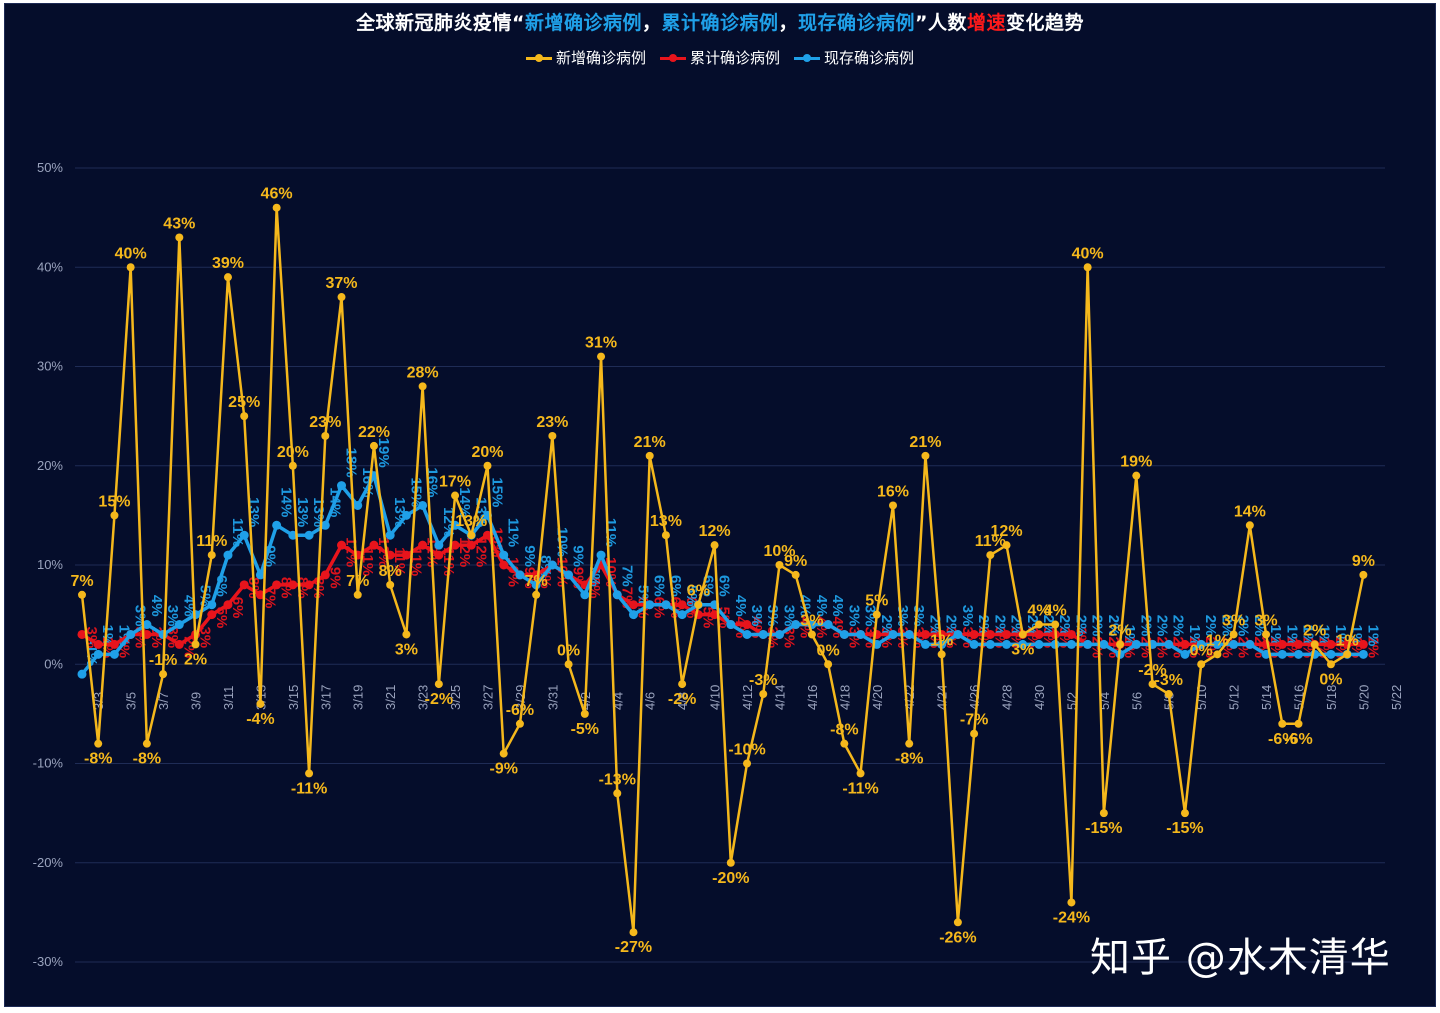 The width and height of the screenshot is (1440, 1013). What do you see at coordinates (1331, 697) in the screenshot?
I see `x-tick-label: 5/18` at bounding box center [1331, 697].